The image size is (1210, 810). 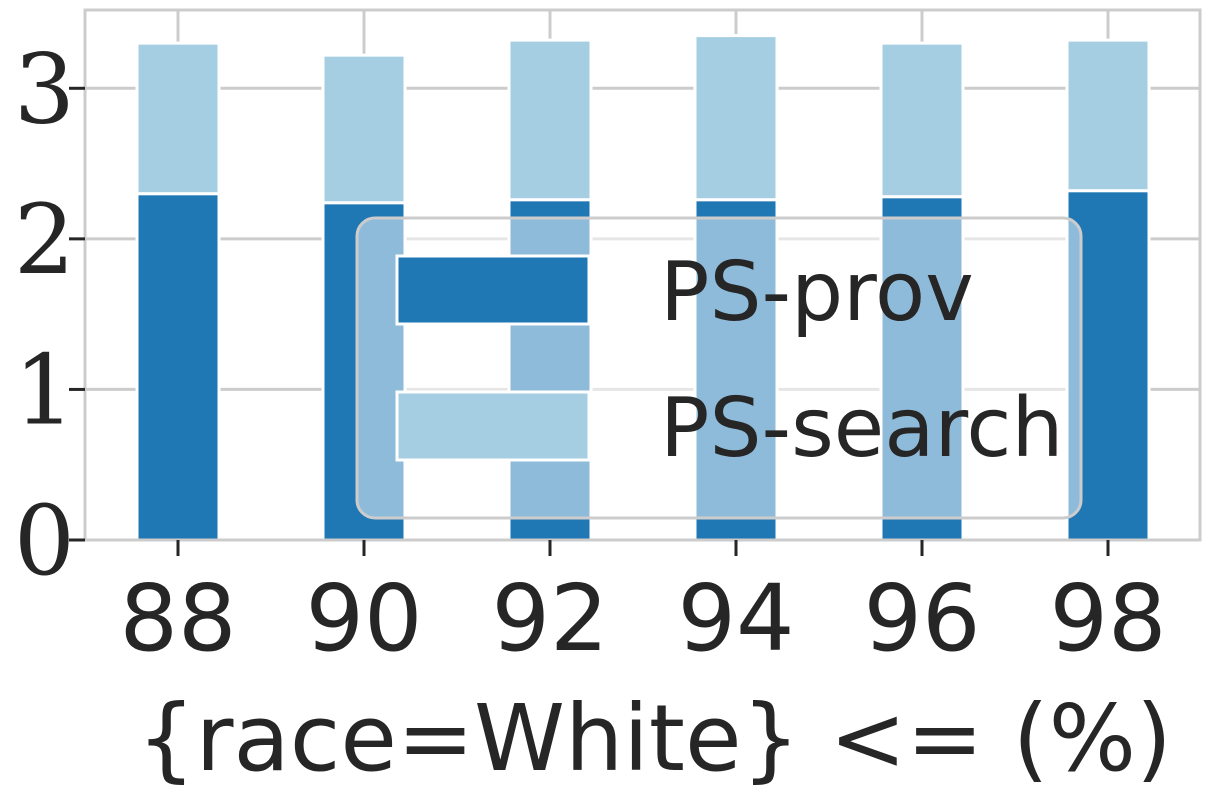 I want to click on x-axis-label: {race=White} <= (%), so click(x=654, y=738).